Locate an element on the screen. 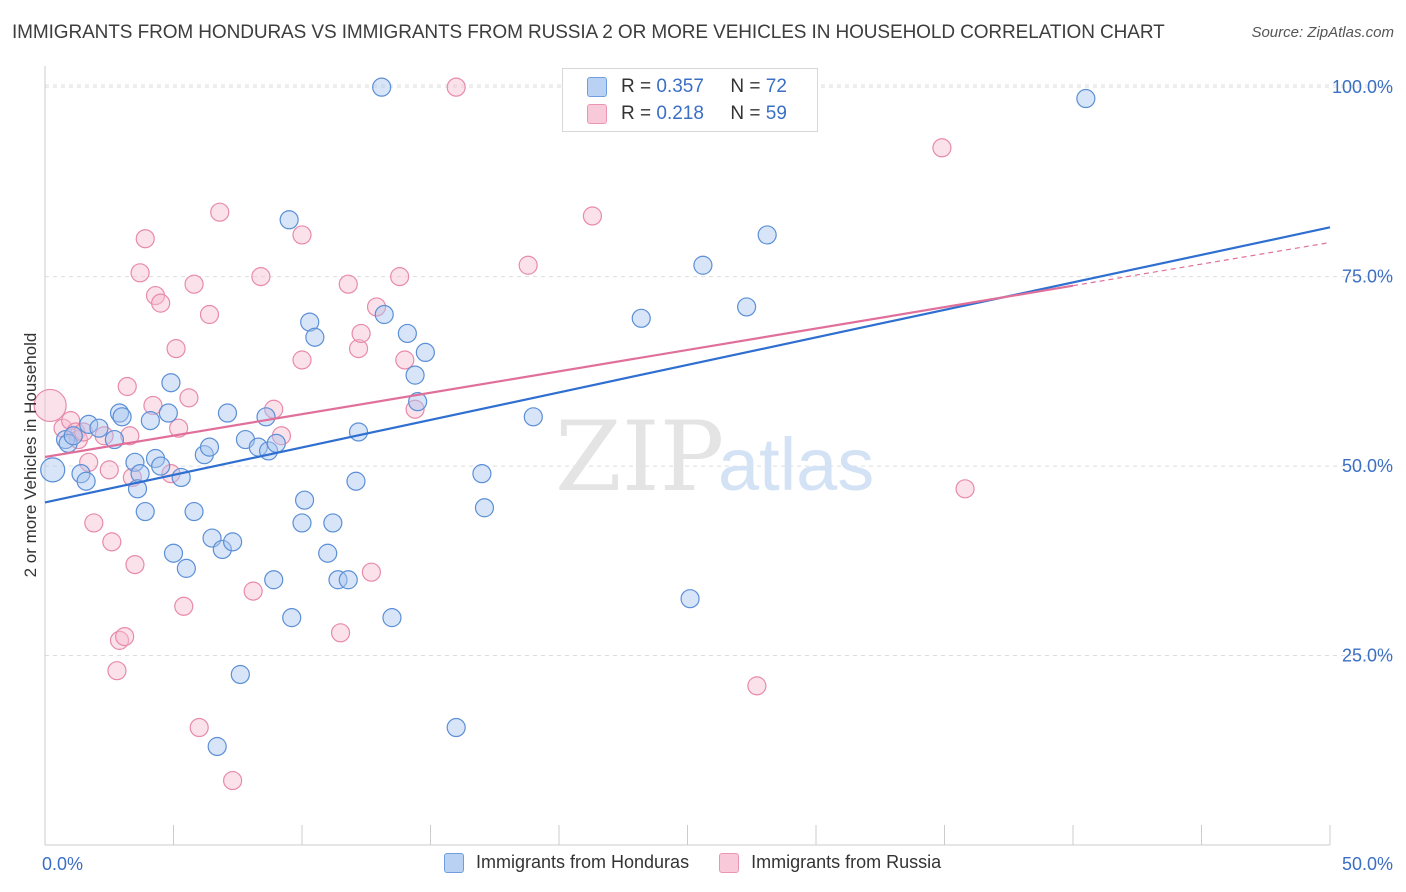 The height and width of the screenshot is (892, 1406). y-axis-label: 2 or more Vehicles in Household is located at coordinates (30, 455).